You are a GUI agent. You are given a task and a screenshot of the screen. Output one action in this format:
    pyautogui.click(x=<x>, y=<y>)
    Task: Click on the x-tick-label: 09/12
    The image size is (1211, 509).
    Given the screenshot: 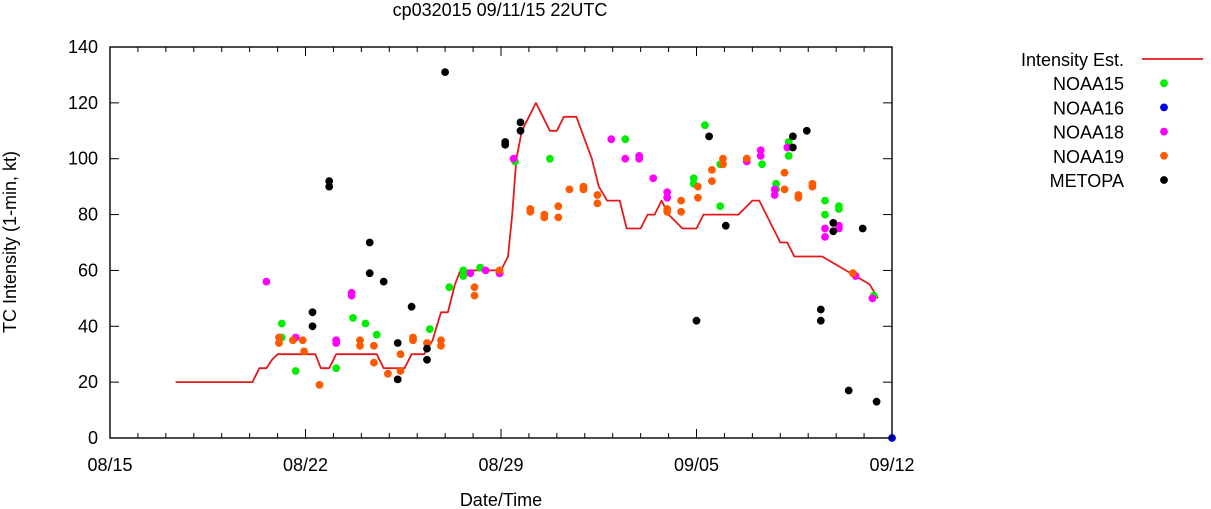 What is the action you would take?
    pyautogui.click(x=891, y=465)
    